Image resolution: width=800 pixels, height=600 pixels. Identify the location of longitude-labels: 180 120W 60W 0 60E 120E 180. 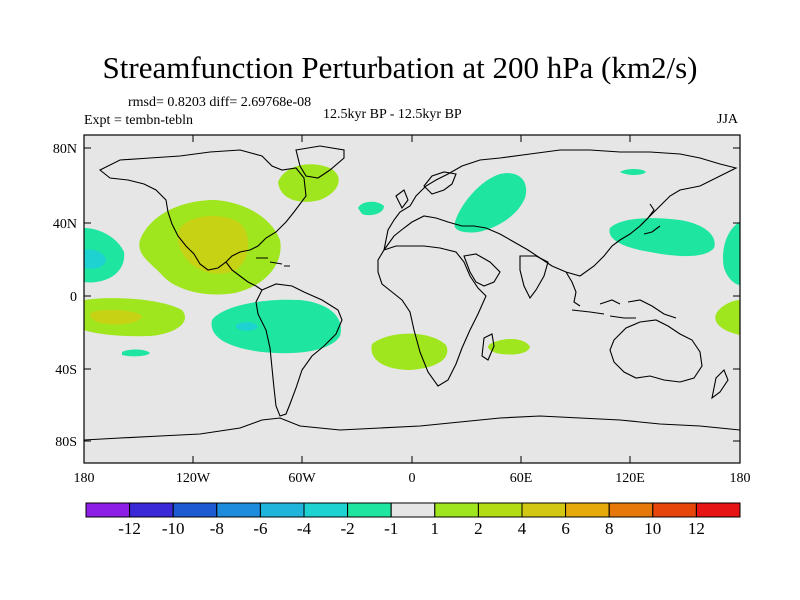
(412, 478).